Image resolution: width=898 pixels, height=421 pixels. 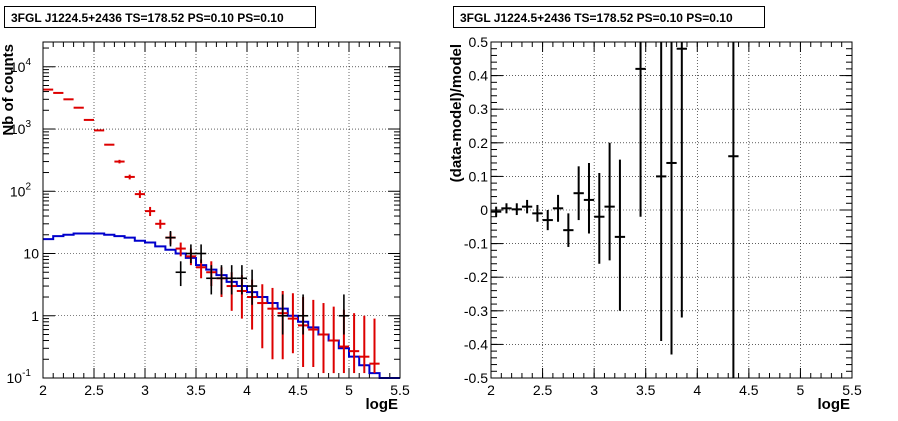 I want to click on y-tick-label: 0.2, so click(x=479, y=143).